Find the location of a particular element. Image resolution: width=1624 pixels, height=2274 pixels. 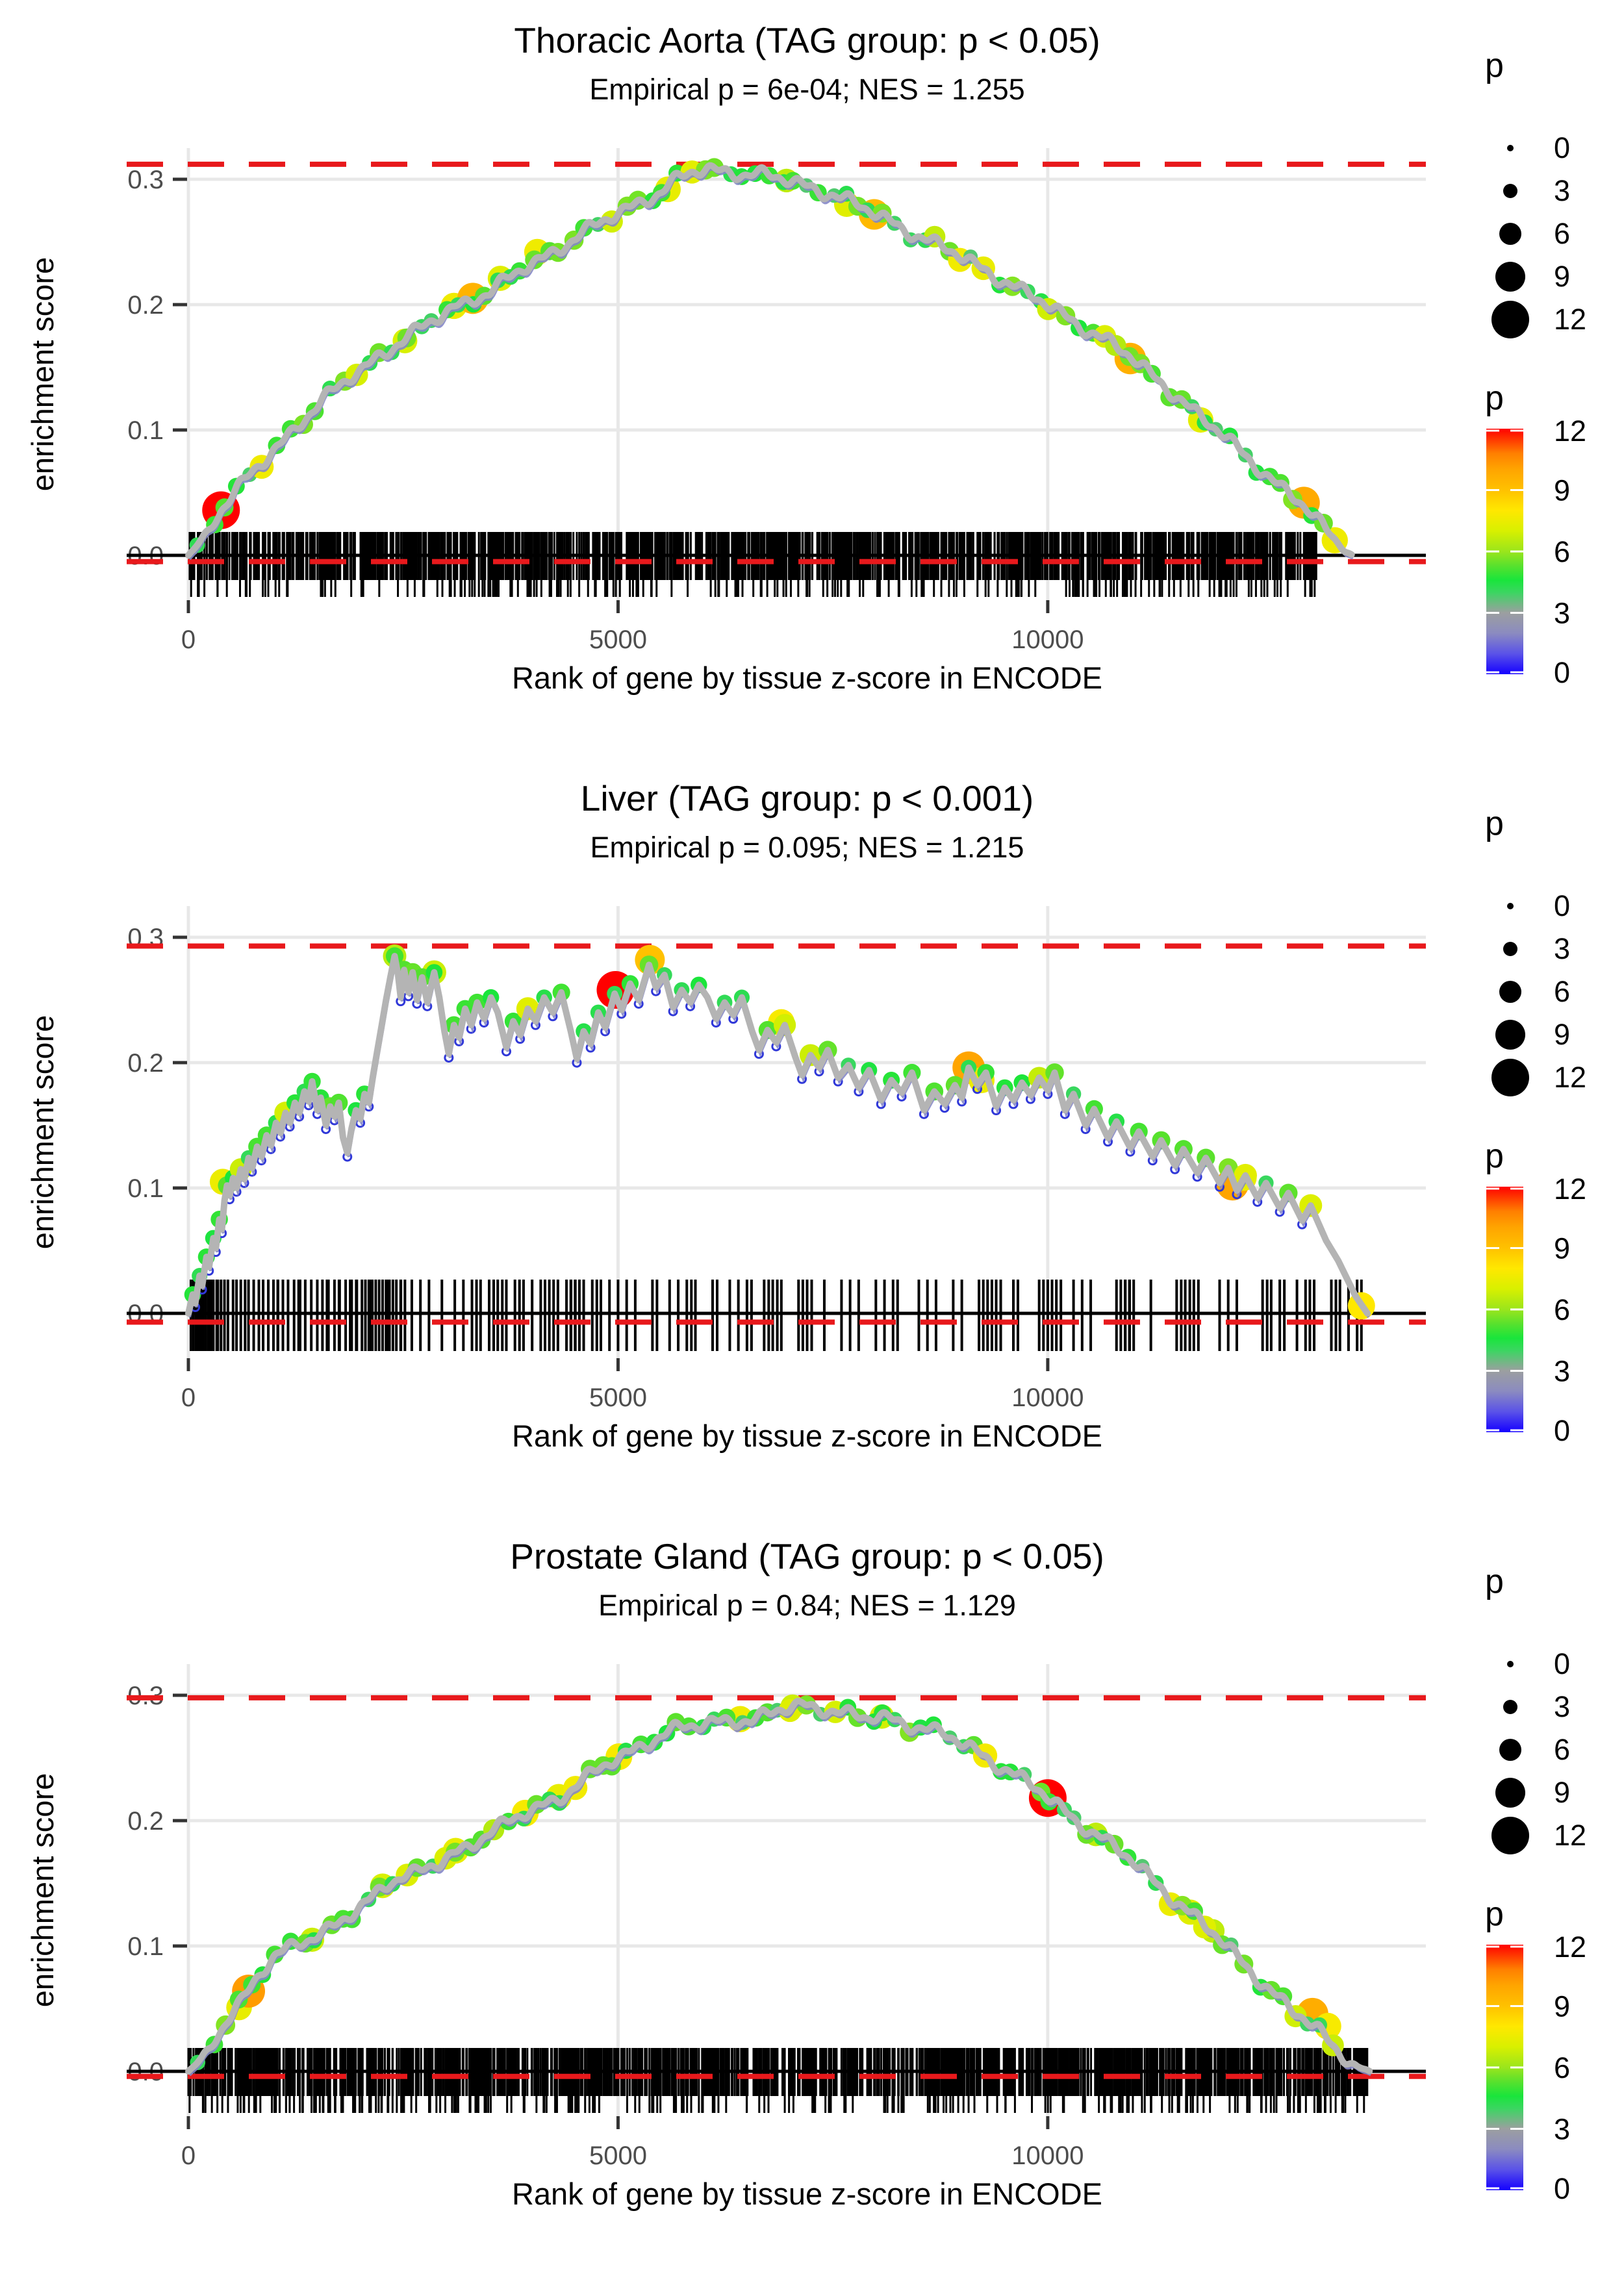

curve-fringe is located at coordinates (780, 1890).